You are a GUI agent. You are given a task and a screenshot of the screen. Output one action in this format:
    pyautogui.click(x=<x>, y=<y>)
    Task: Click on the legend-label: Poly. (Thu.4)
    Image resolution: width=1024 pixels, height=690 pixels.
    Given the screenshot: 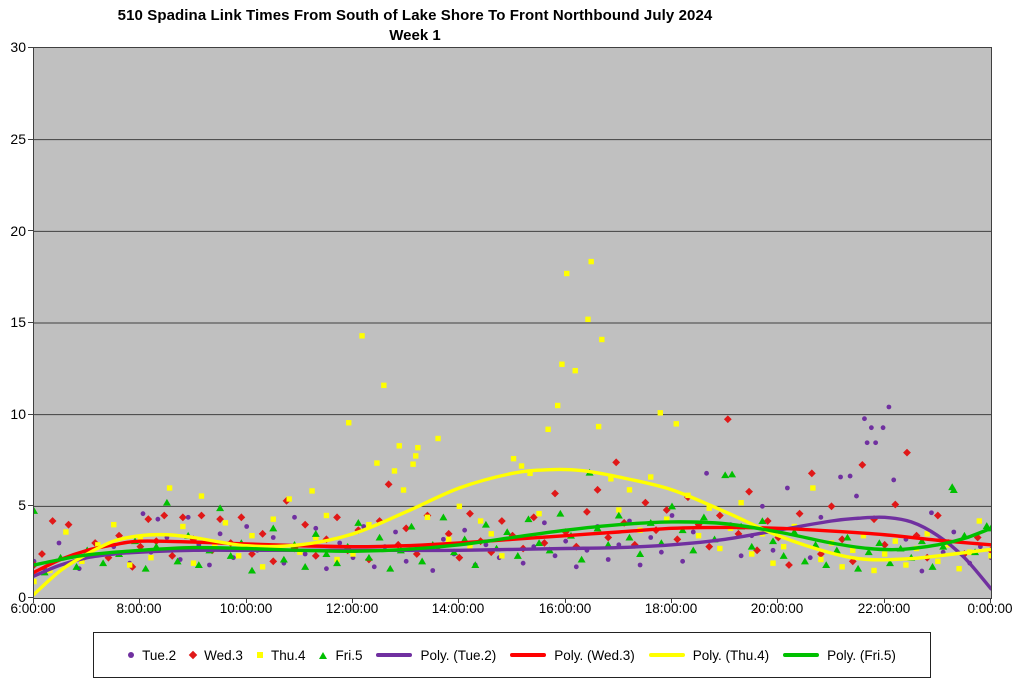 What is the action you would take?
    pyautogui.click(x=731, y=655)
    